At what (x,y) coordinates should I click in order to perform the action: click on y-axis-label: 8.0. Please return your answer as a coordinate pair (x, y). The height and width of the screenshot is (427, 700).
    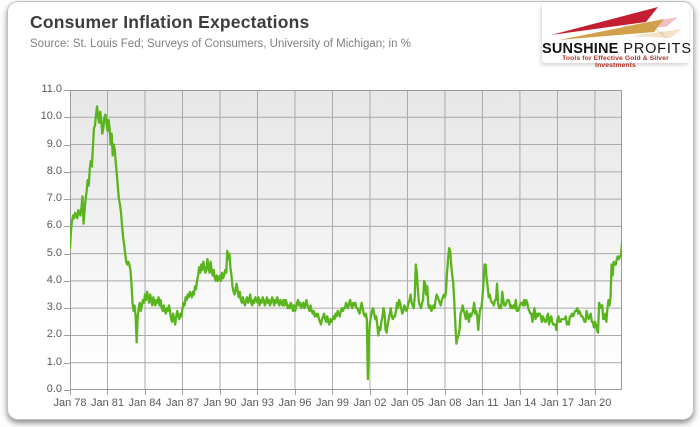
    Looking at the image, I should click on (54, 170).